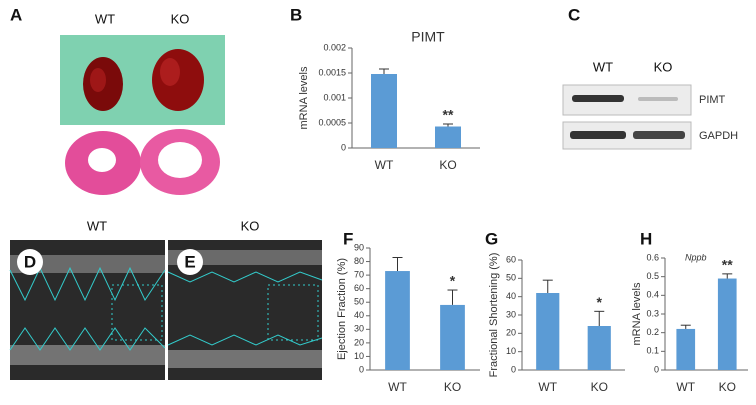 The width and height of the screenshot is (756, 405). I want to click on y-tick-label: 0.4, so click(652, 295).